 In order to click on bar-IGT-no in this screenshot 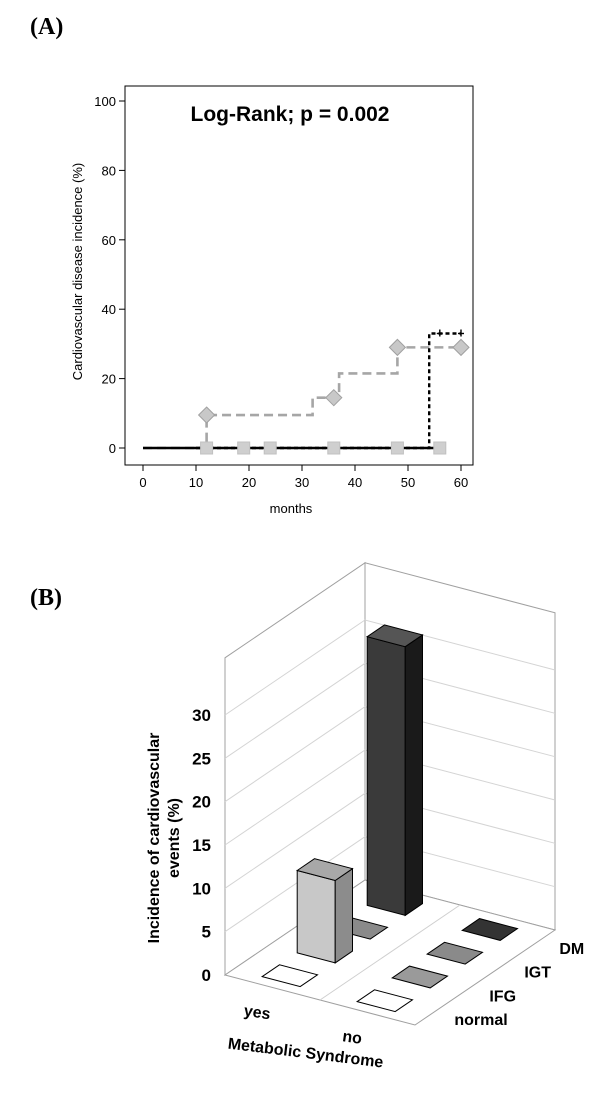, I will do `click(455, 953)`.